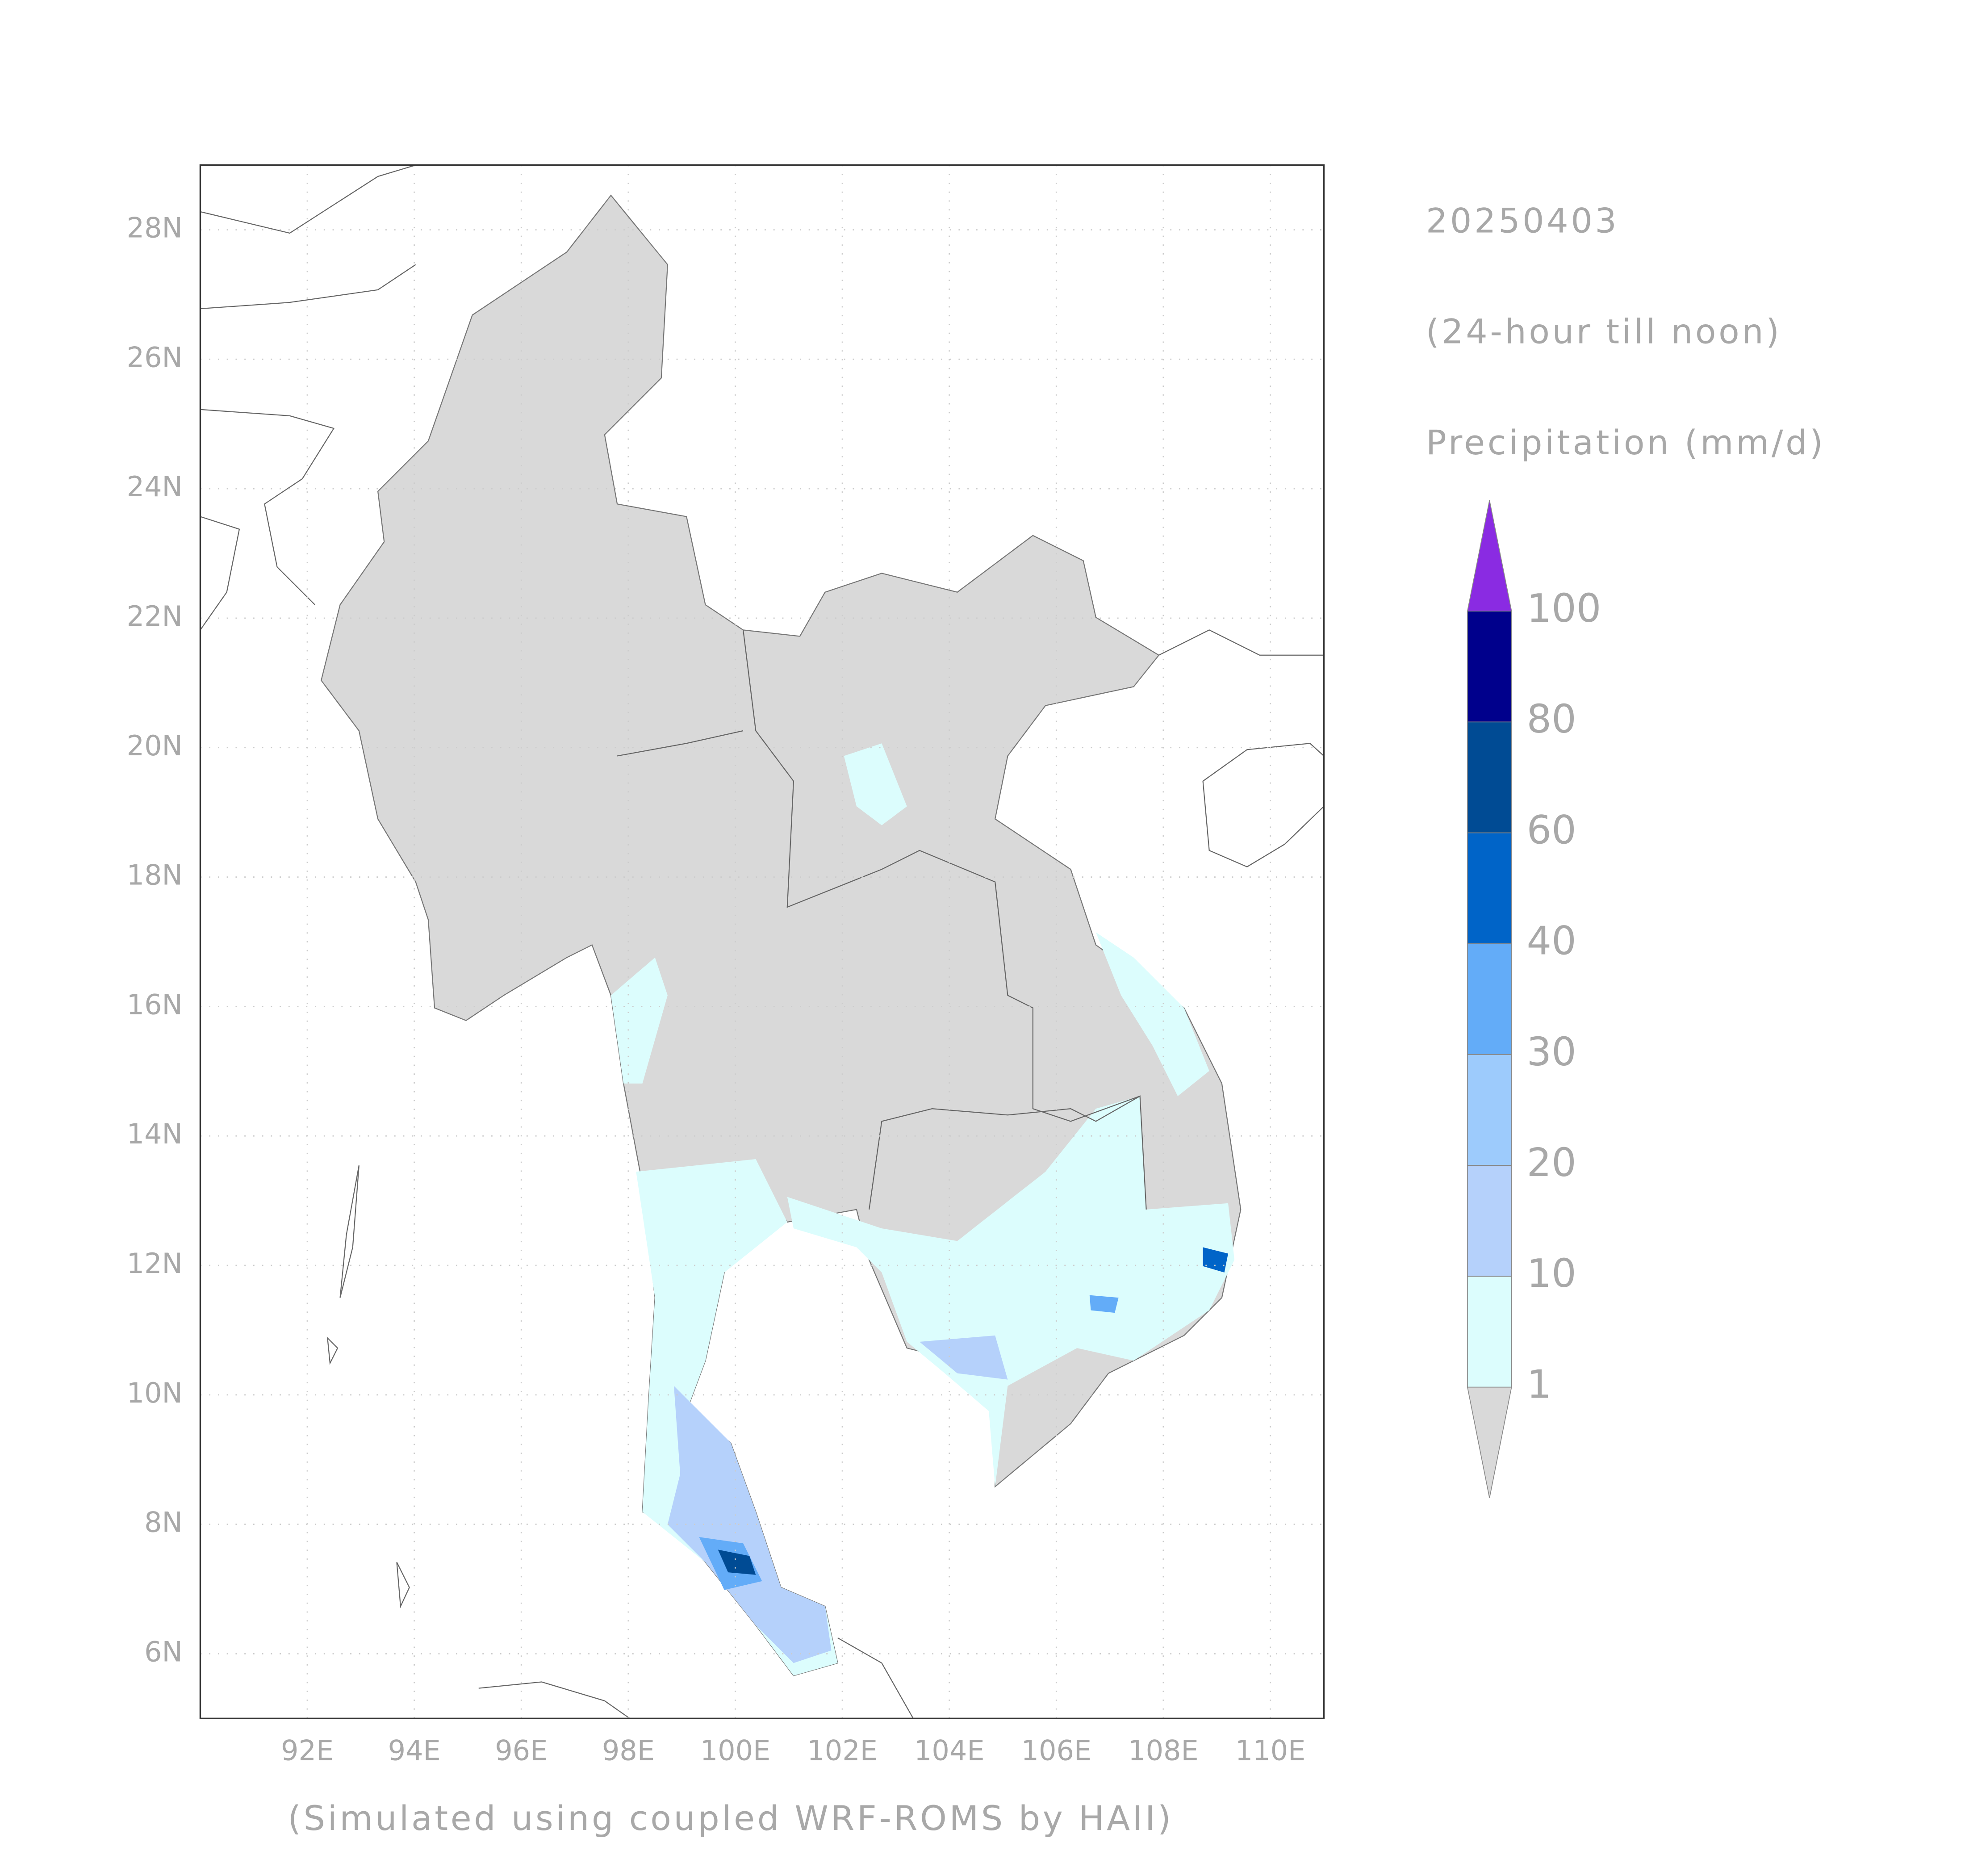 The width and height of the screenshot is (1965, 1876). What do you see at coordinates (155, 1004) in the screenshot?
I see `y-tick-label: 16N` at bounding box center [155, 1004].